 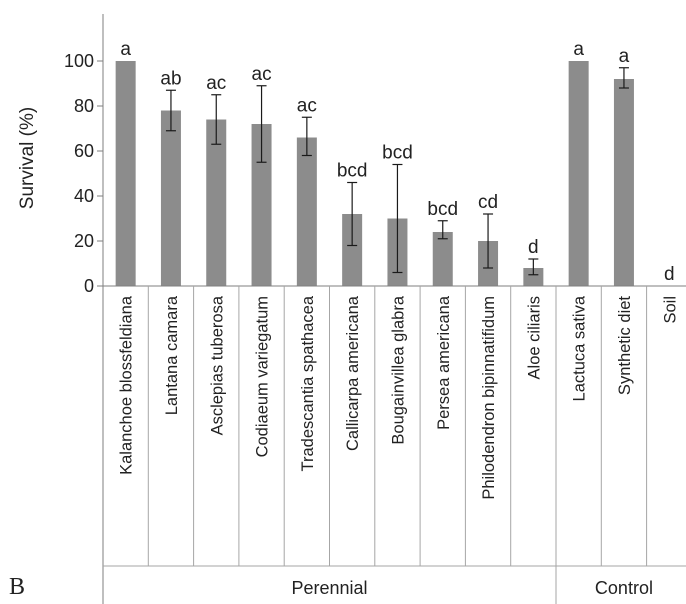 What do you see at coordinates (670, 310) in the screenshot?
I see `category-label-soil: Soil` at bounding box center [670, 310].